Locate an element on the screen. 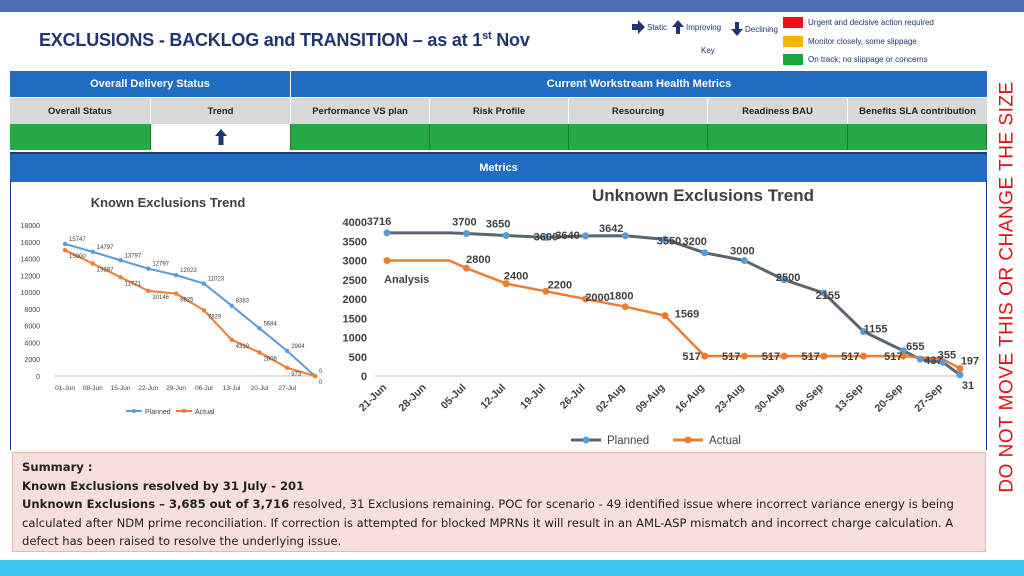 The width and height of the screenshot is (1024, 576). key-label: Key is located at coordinates (708, 50).